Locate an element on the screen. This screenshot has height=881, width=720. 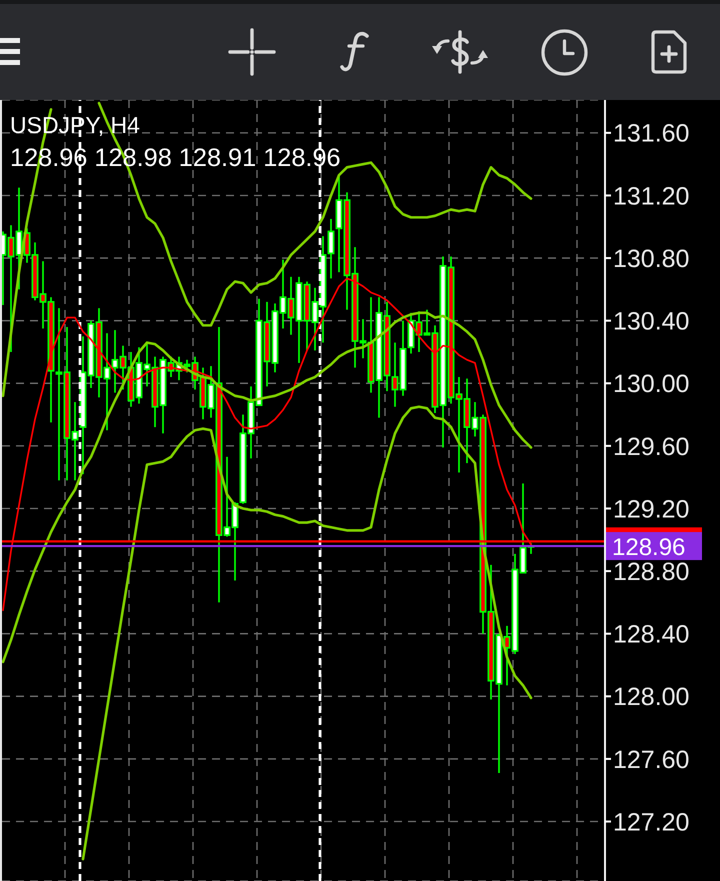
y-tick-label: 130.40 is located at coordinates (651, 322).